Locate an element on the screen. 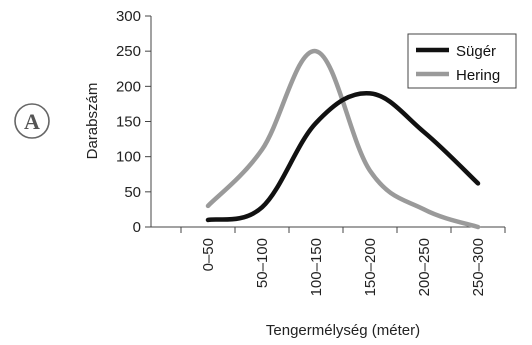 This screenshot has width=532, height=345. legend-box is located at coordinates (462, 61).